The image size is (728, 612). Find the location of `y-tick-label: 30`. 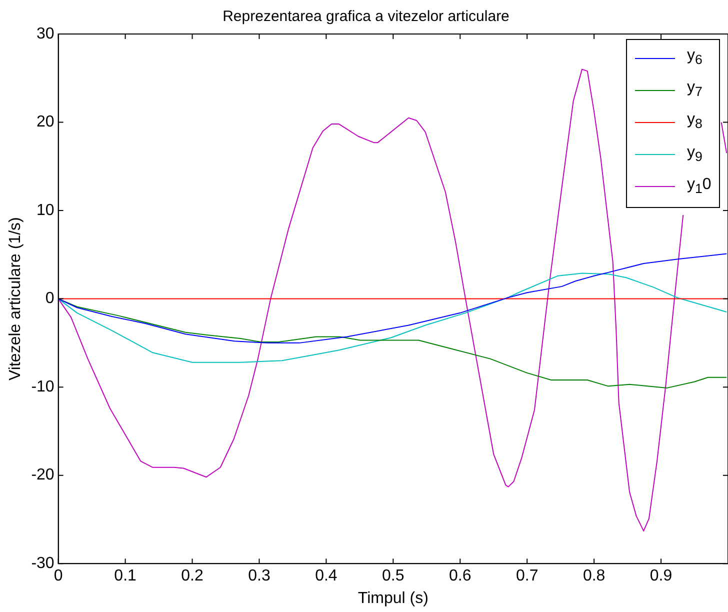

y-tick-label: 30 is located at coordinates (45, 33).